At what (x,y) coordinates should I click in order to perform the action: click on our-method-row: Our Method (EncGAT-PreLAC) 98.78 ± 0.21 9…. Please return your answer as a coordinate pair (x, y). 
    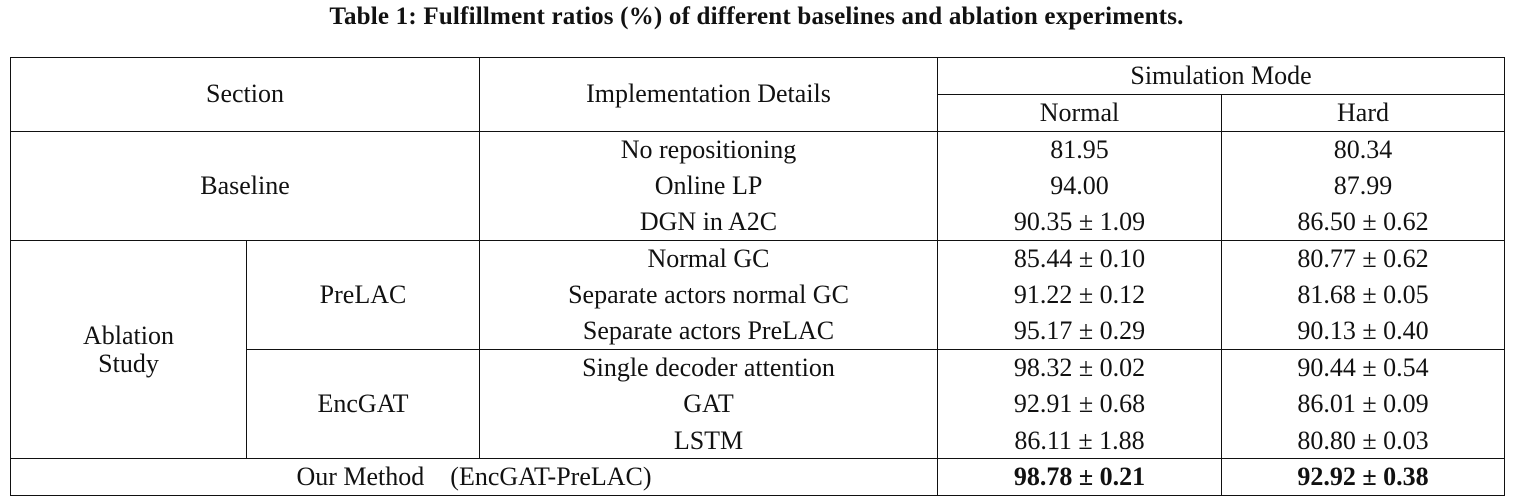
    Looking at the image, I should click on (757, 477).